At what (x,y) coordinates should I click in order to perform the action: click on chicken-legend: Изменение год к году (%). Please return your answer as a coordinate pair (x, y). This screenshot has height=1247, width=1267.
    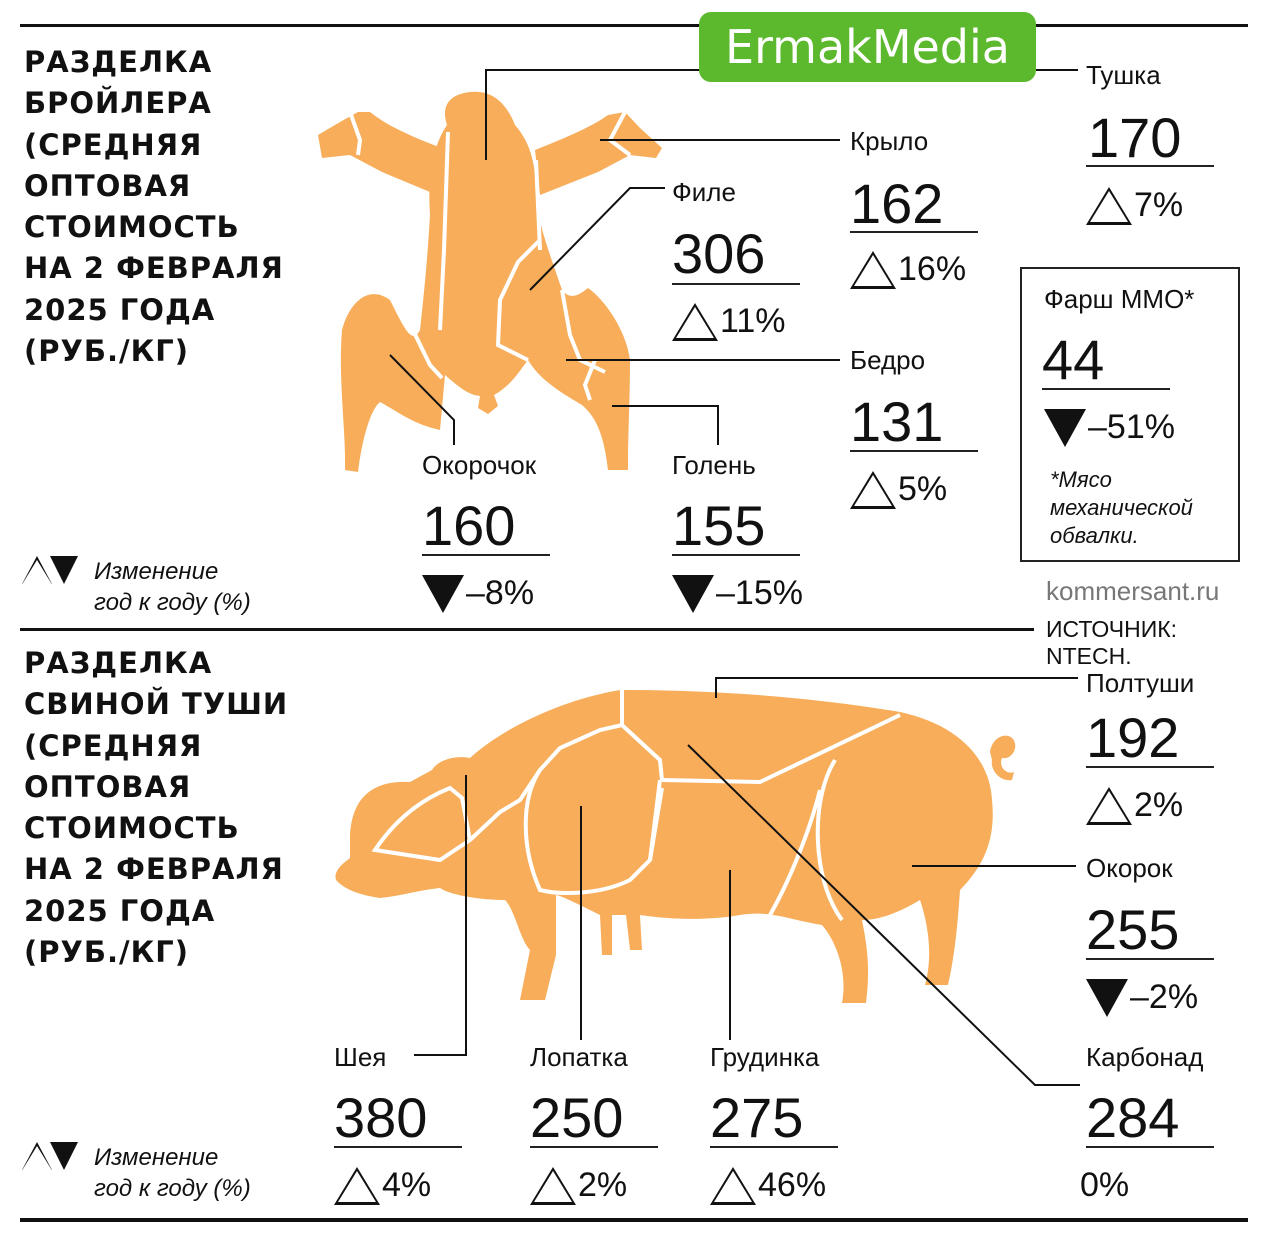
    Looking at the image, I should click on (172, 587).